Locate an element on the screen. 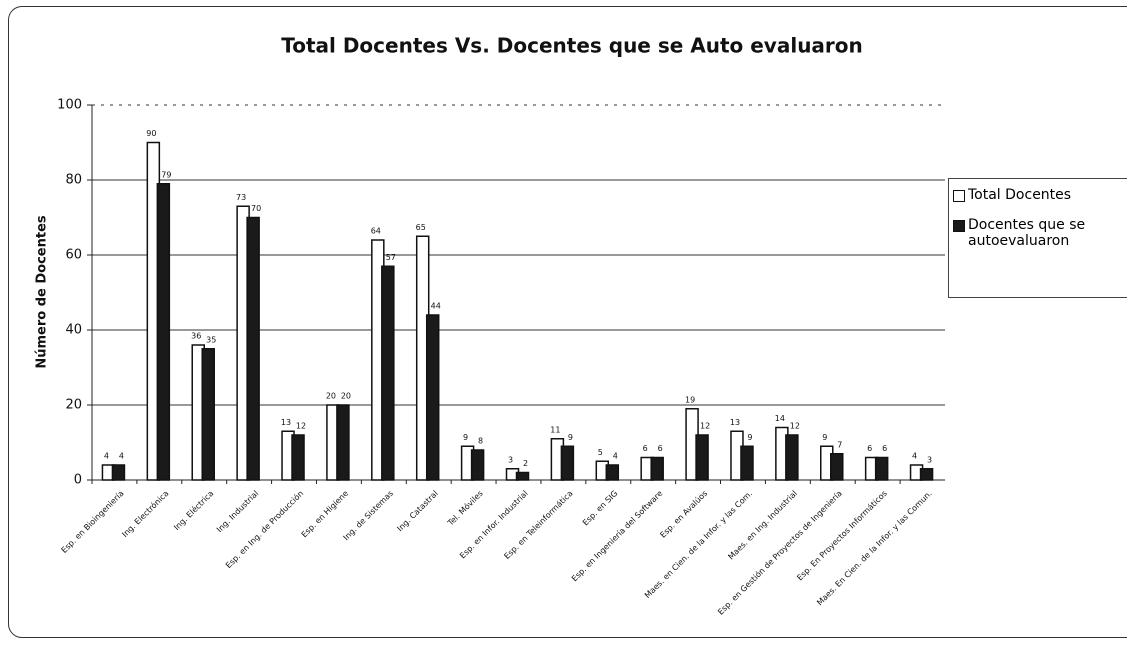 The width and height of the screenshot is (1127, 645). y-tick-label: 40 is located at coordinates (73, 330).